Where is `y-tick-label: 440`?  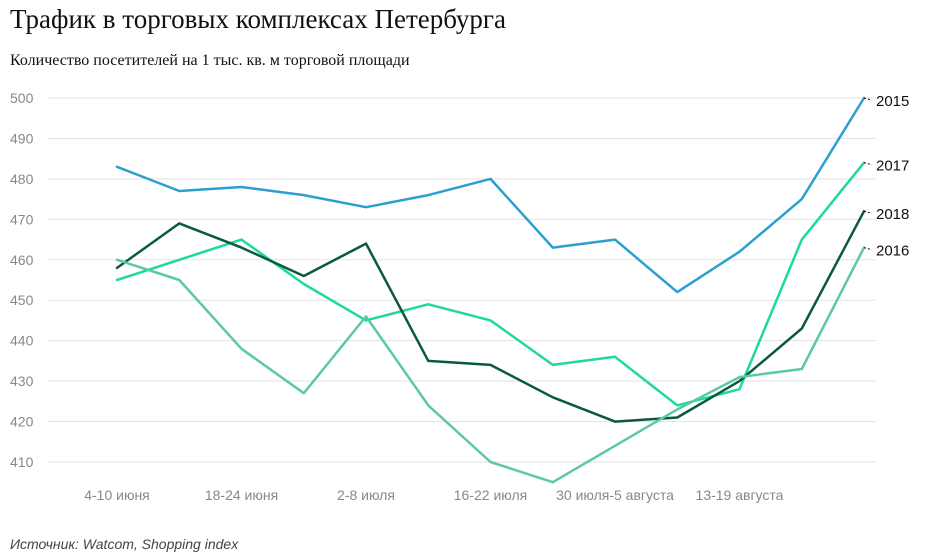 y-tick-label: 440 is located at coordinates (22, 341).